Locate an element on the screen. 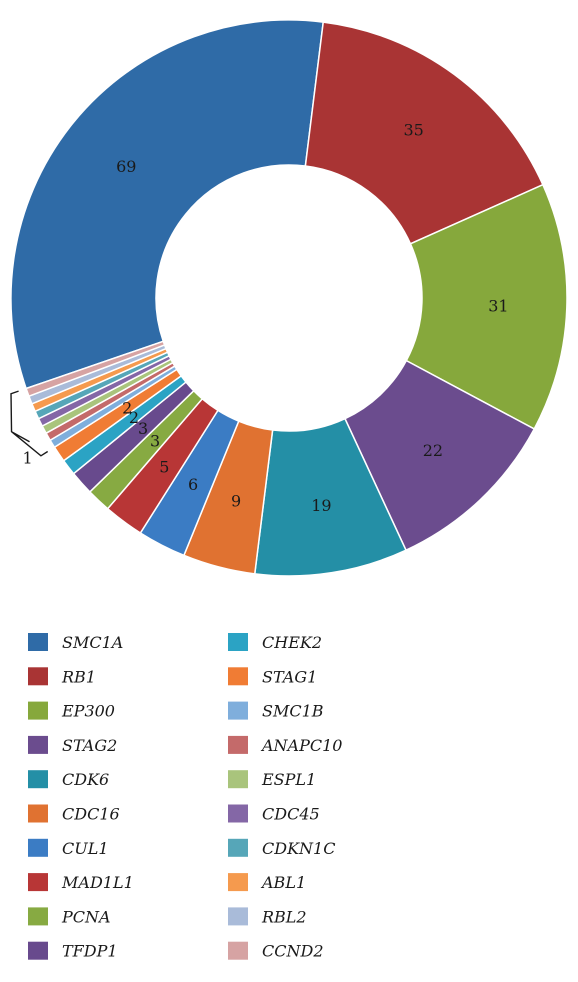 The image size is (578, 982). legend-item-cdk6: CDK6 is located at coordinates (68, 779).